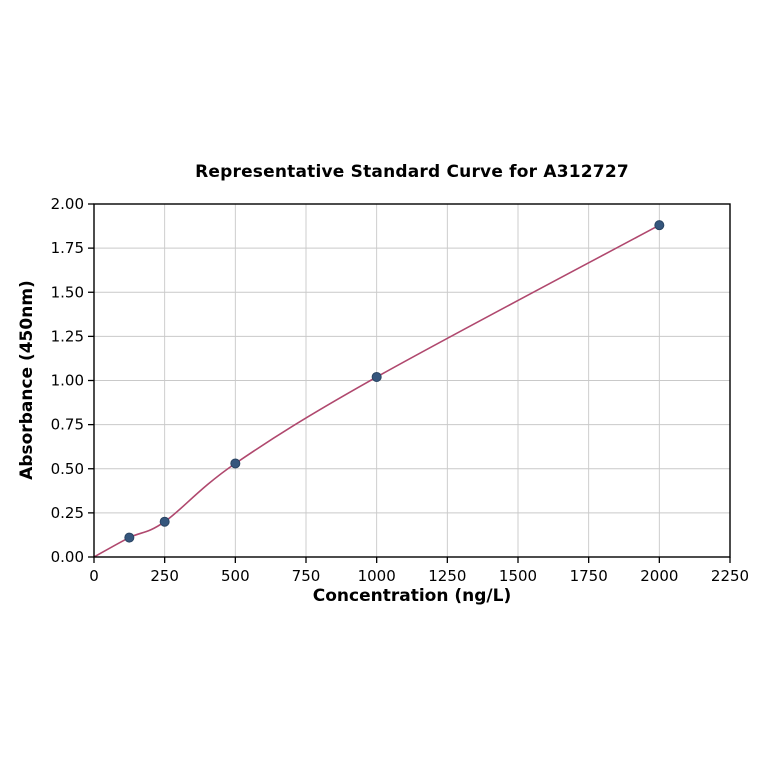 The image size is (764, 764). Describe the element at coordinates (377, 576) in the screenshot. I see `x-tick-label: 1000` at that location.